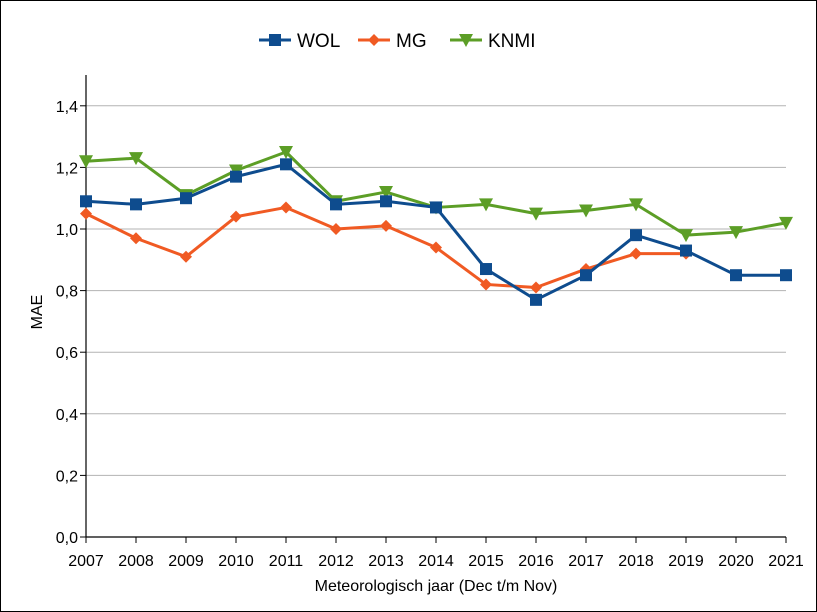 Image resolution: width=817 pixels, height=612 pixels. I want to click on legend: WOL MG KNMI, so click(397, 41).